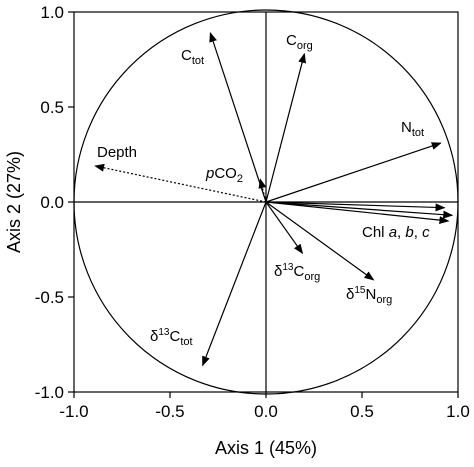 The height and width of the screenshot is (467, 474). What do you see at coordinates (266, 448) in the screenshot?
I see `x-axis-title: Axis 1 (45%)` at bounding box center [266, 448].